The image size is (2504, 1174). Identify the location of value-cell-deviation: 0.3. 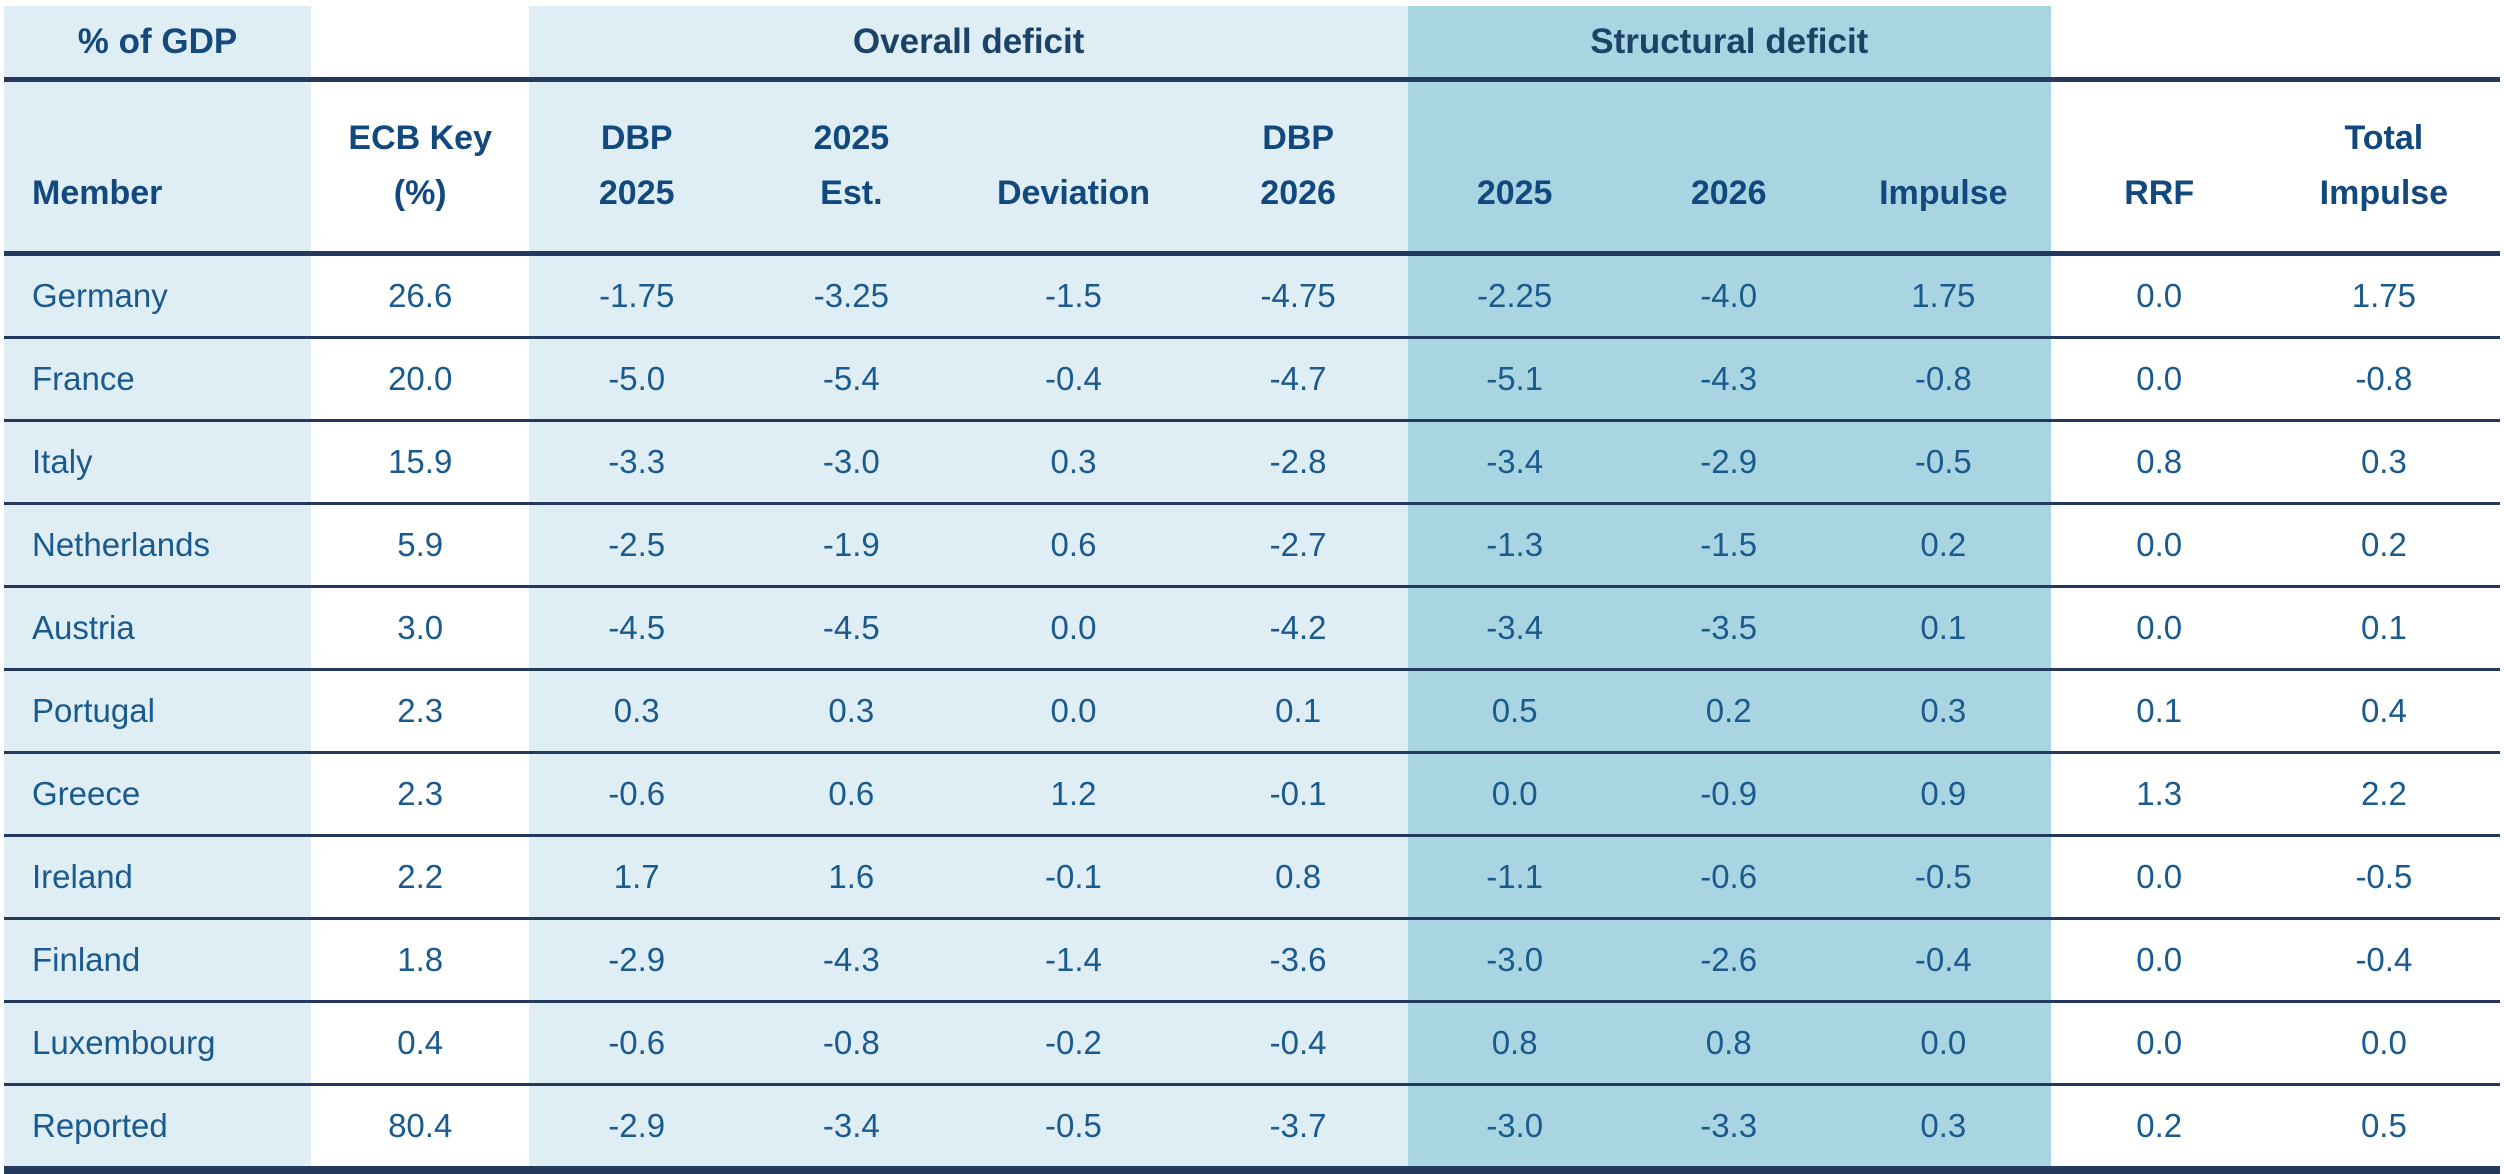
(1073, 461).